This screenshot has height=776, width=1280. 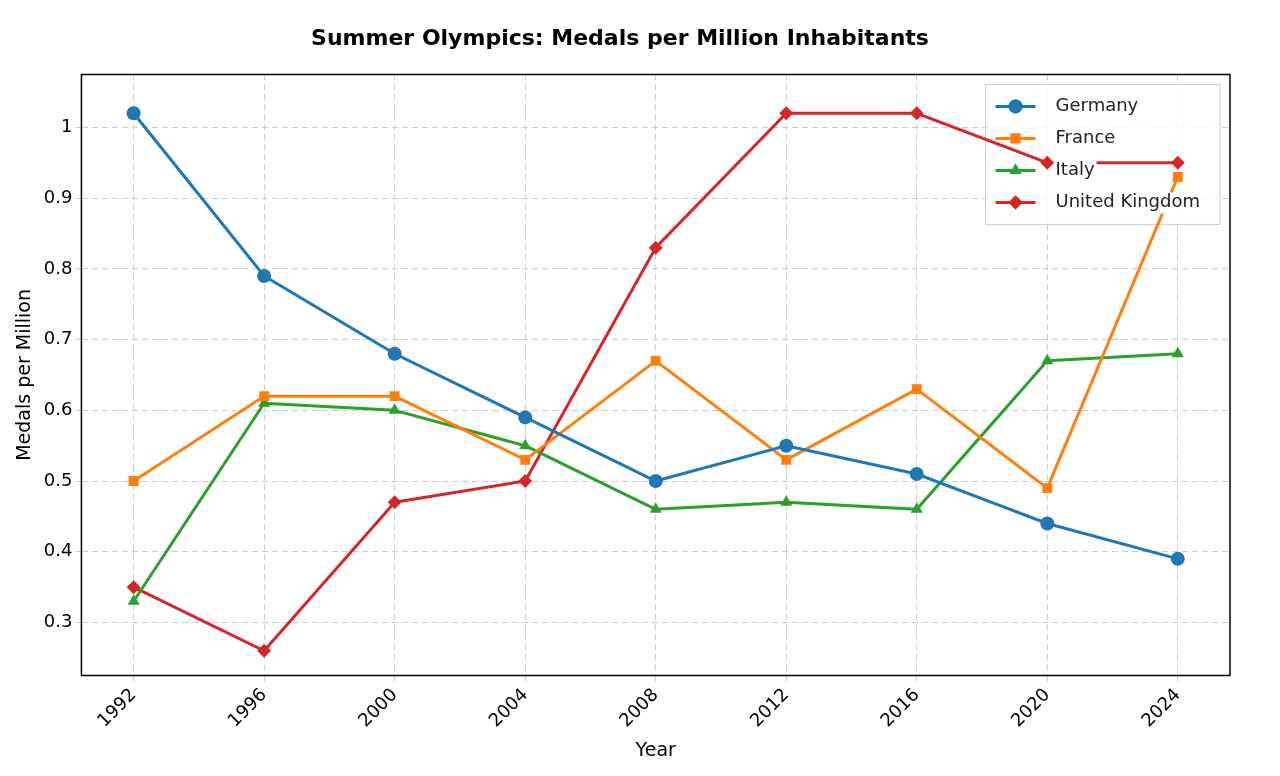 I want to click on y-tick-label: 0.6, so click(x=58, y=408).